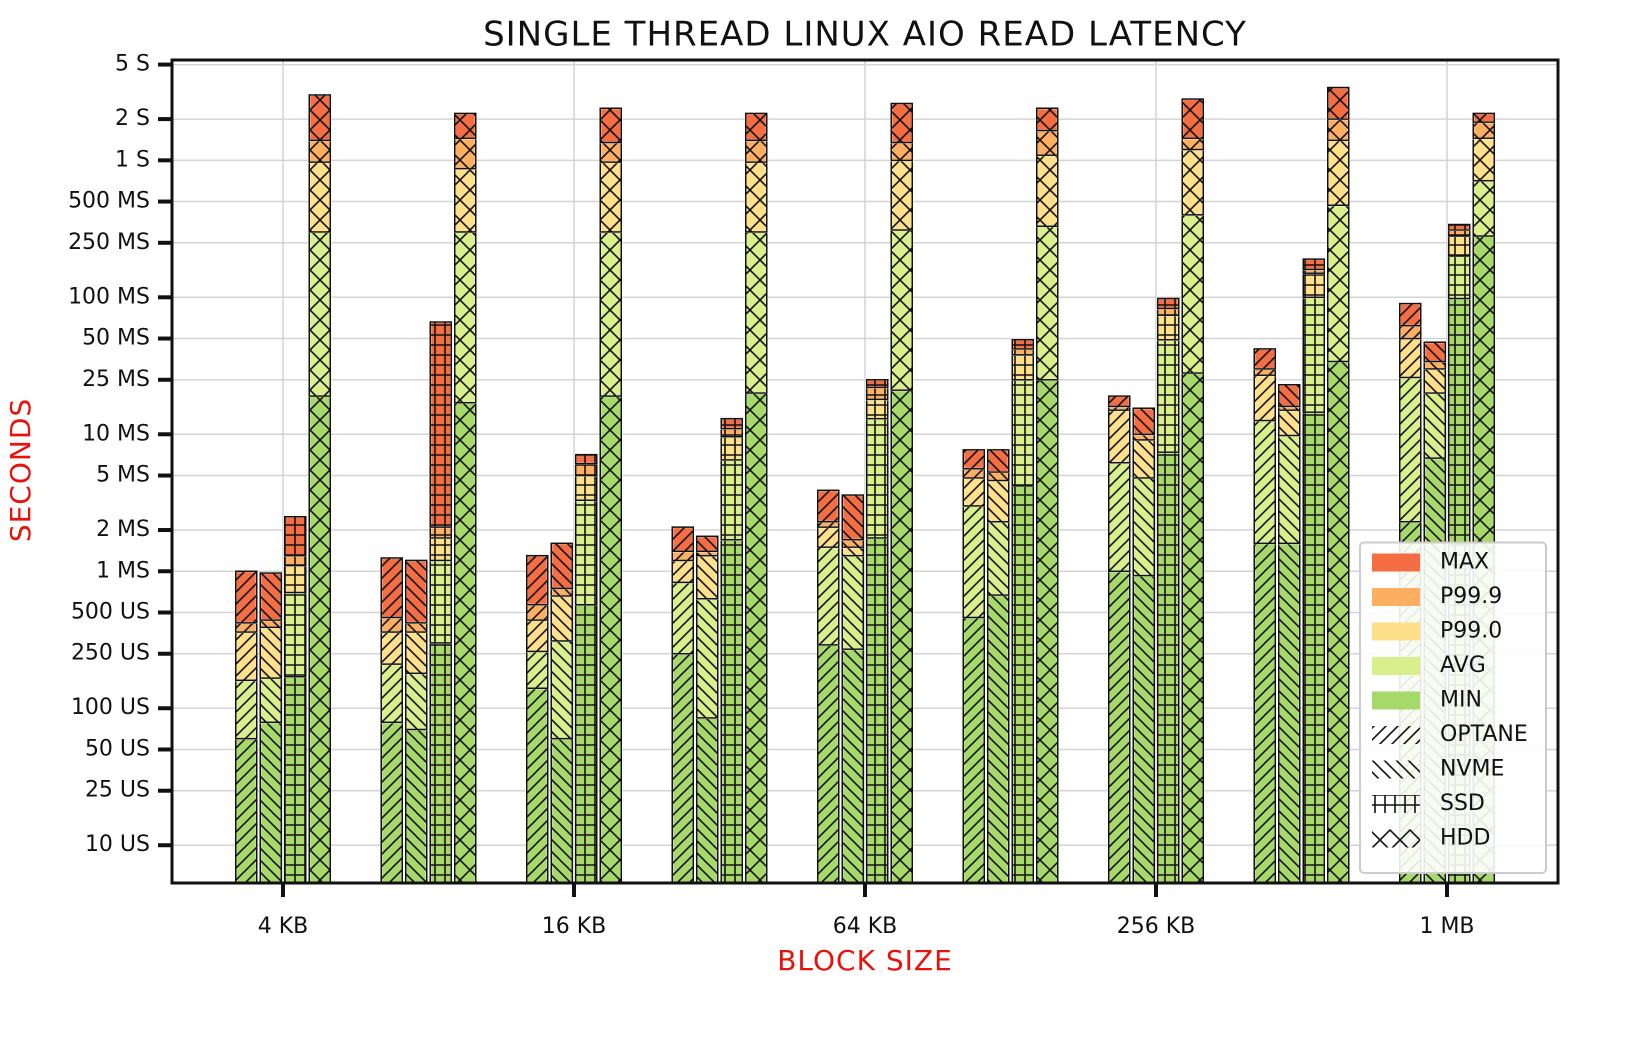  What do you see at coordinates (574, 926) in the screenshot?
I see `x-tick-label: 16 KB` at bounding box center [574, 926].